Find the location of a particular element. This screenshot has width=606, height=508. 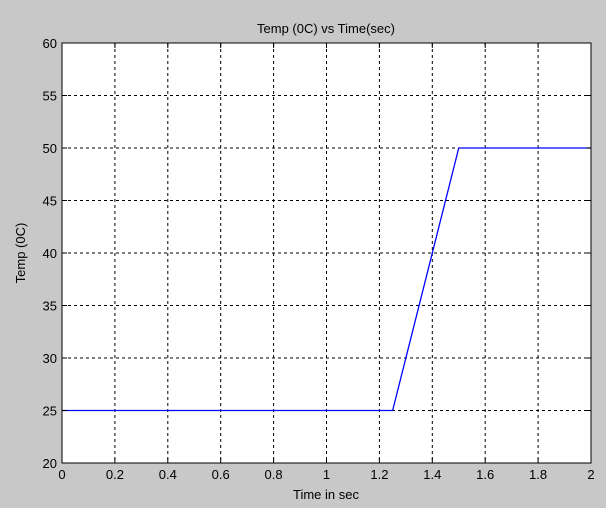

x-tick-label: 0.4 is located at coordinates (168, 474).